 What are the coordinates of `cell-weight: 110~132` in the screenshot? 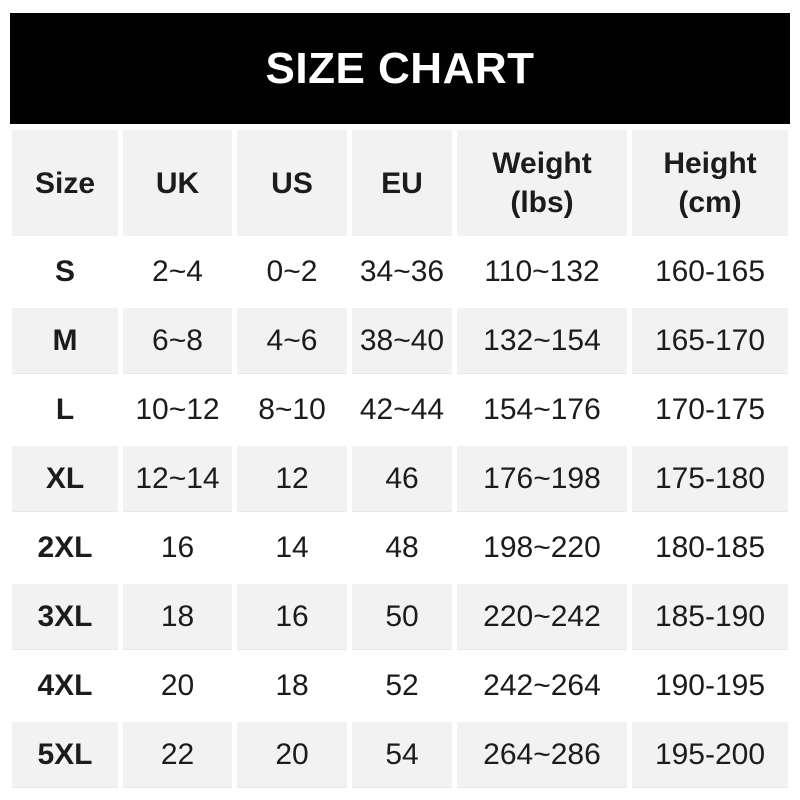 It's located at (542, 272).